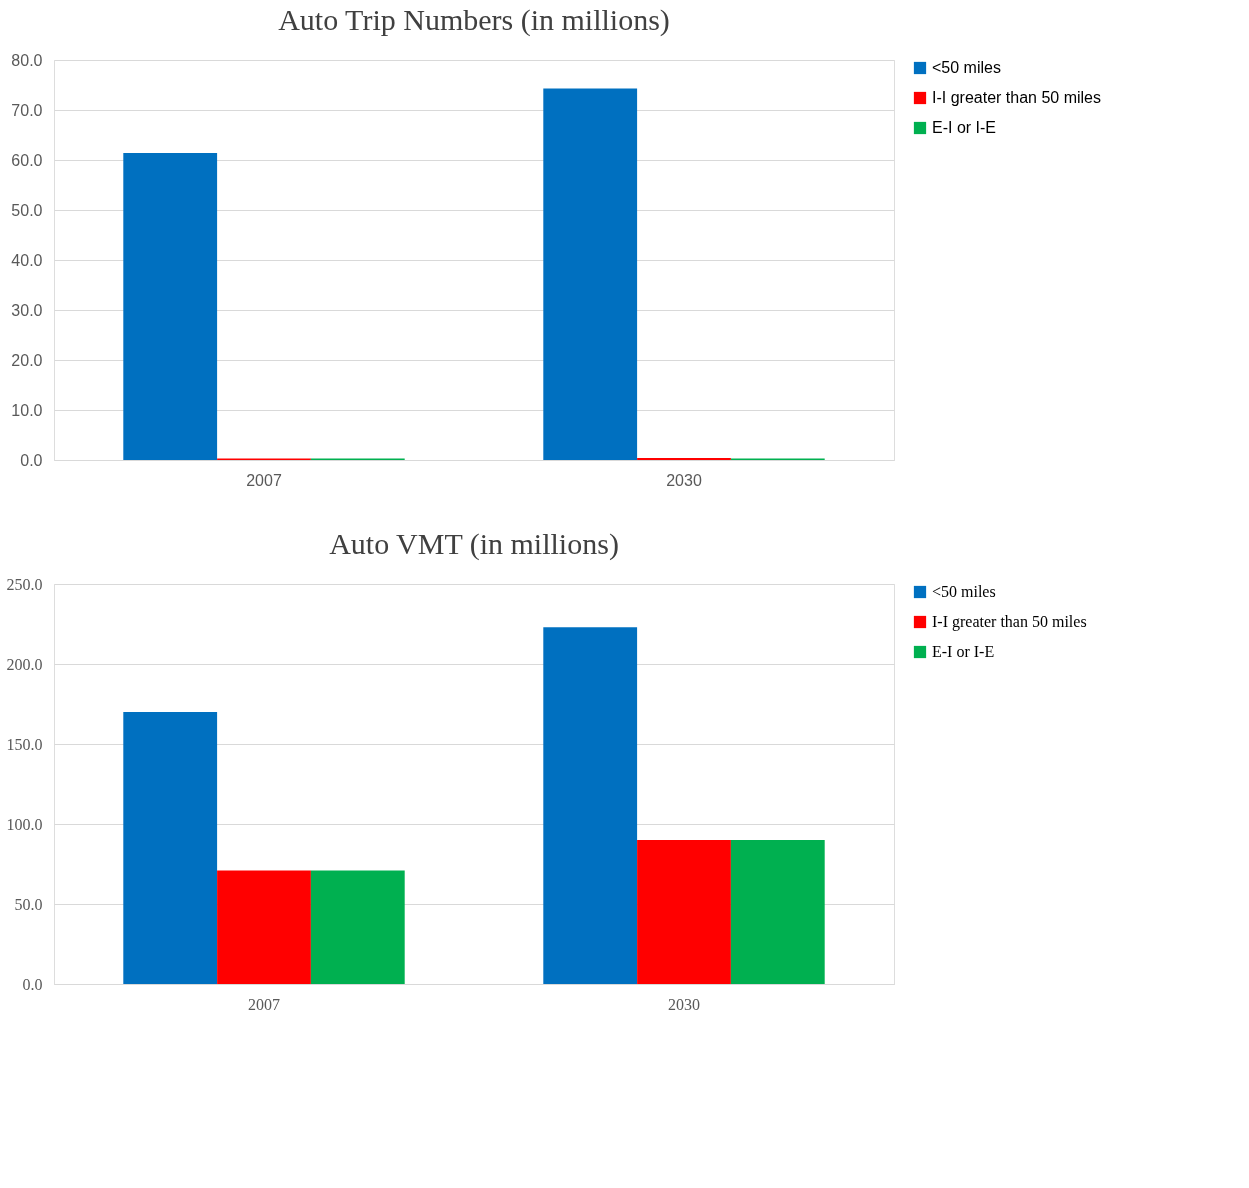  I want to click on y-tick-label: 60.0, so click(27, 160).